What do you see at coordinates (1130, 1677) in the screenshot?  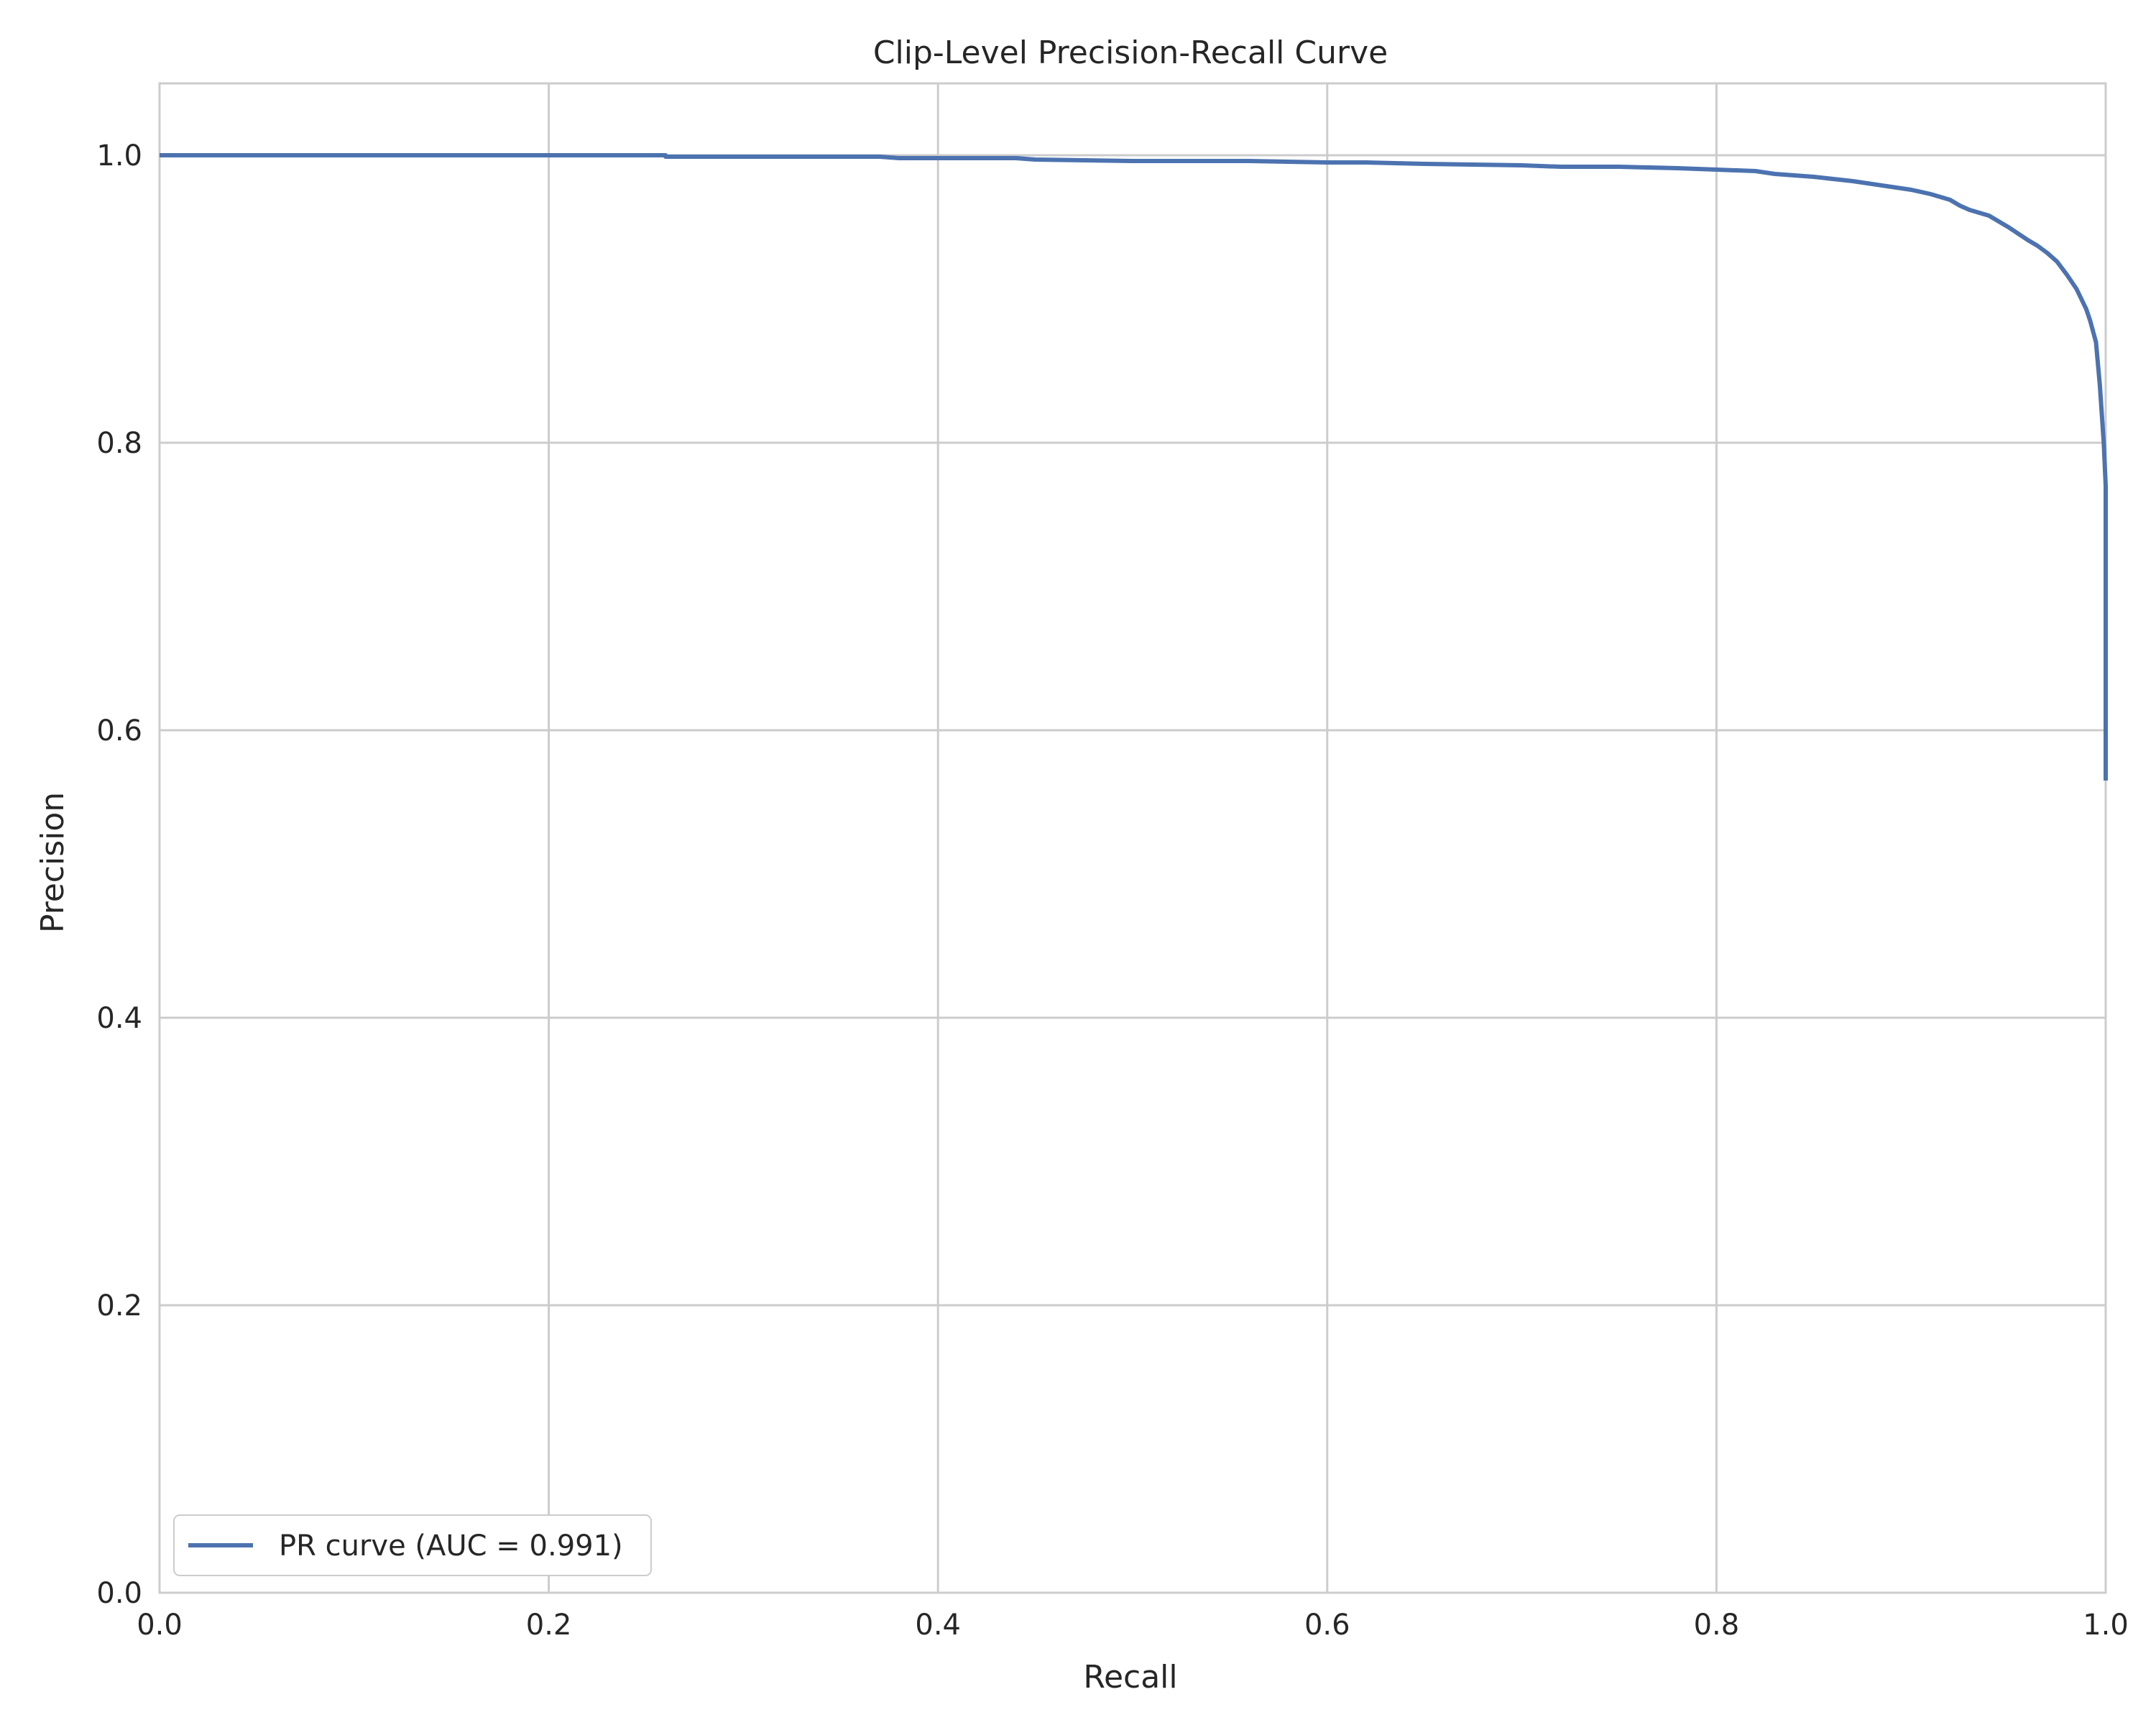 I see `x-axis-label: Recall` at bounding box center [1130, 1677].